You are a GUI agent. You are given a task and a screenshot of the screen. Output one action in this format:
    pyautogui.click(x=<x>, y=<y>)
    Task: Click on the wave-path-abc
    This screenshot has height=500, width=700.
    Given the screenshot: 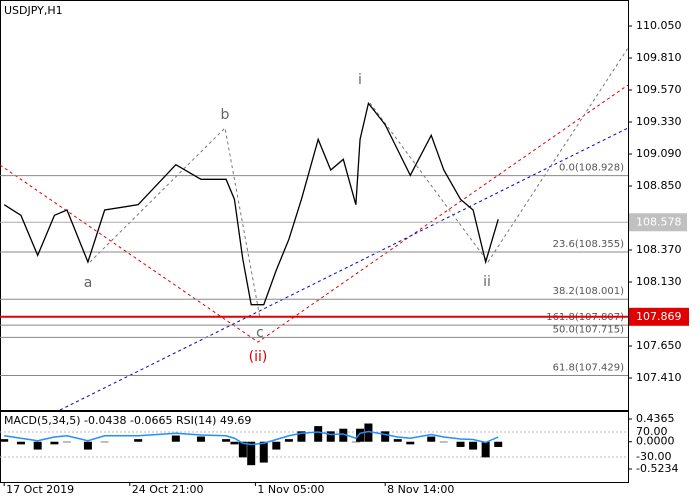 What is the action you would take?
    pyautogui.click(x=175, y=222)
    